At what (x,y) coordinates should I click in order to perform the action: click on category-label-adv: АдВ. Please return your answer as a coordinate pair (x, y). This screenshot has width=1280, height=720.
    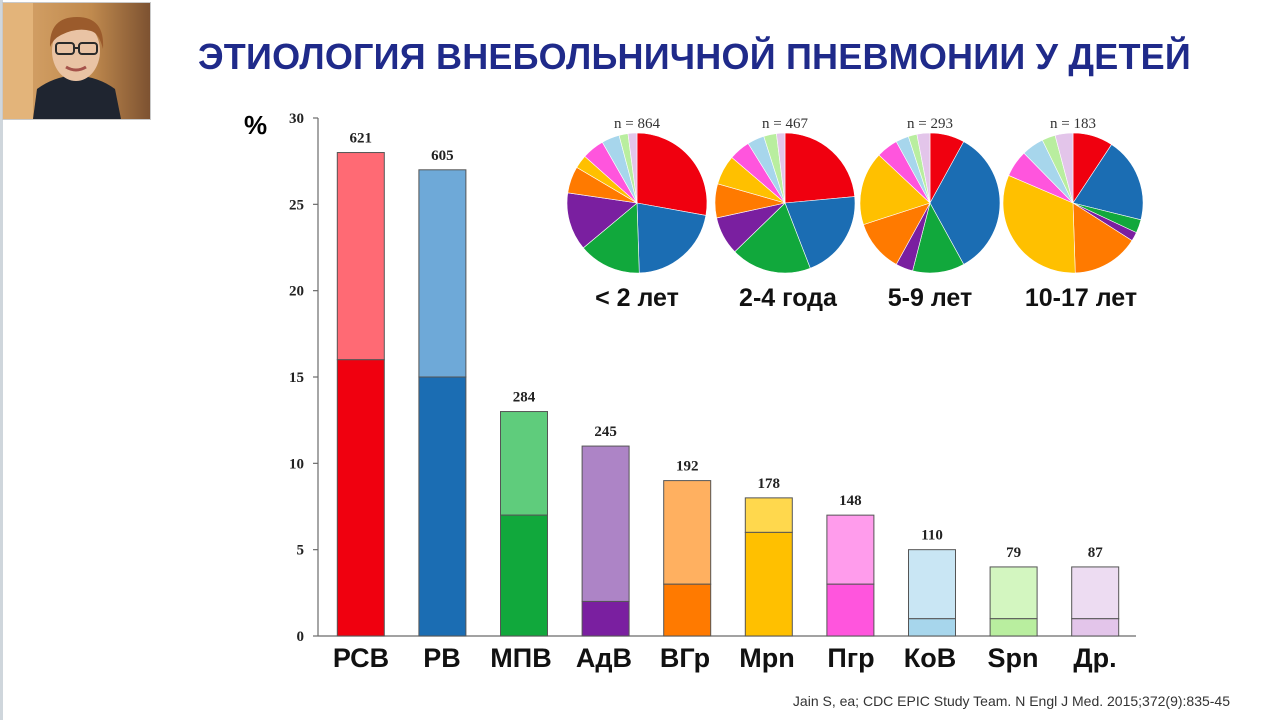
    Looking at the image, I should click on (604, 658).